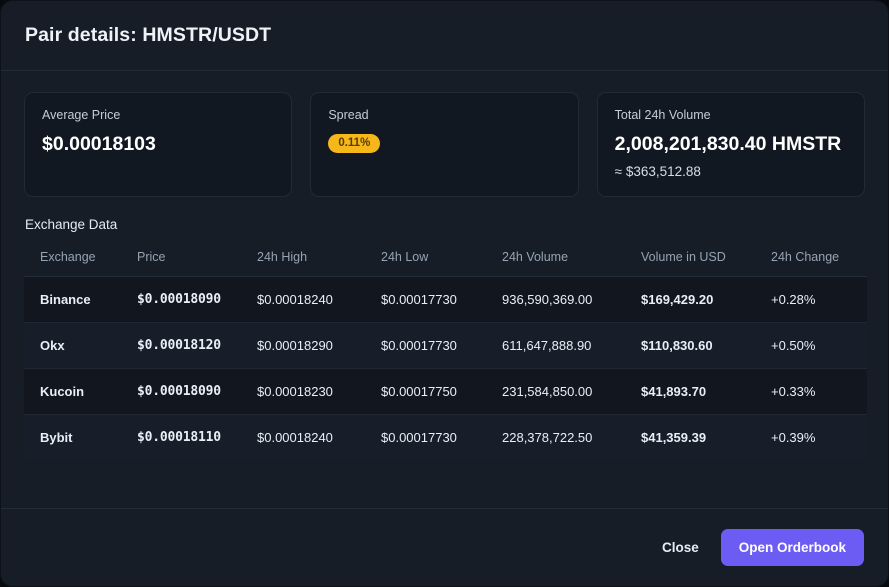  What do you see at coordinates (555, 259) in the screenshot?
I see `column-header-24h-volume: 24h Volume` at bounding box center [555, 259].